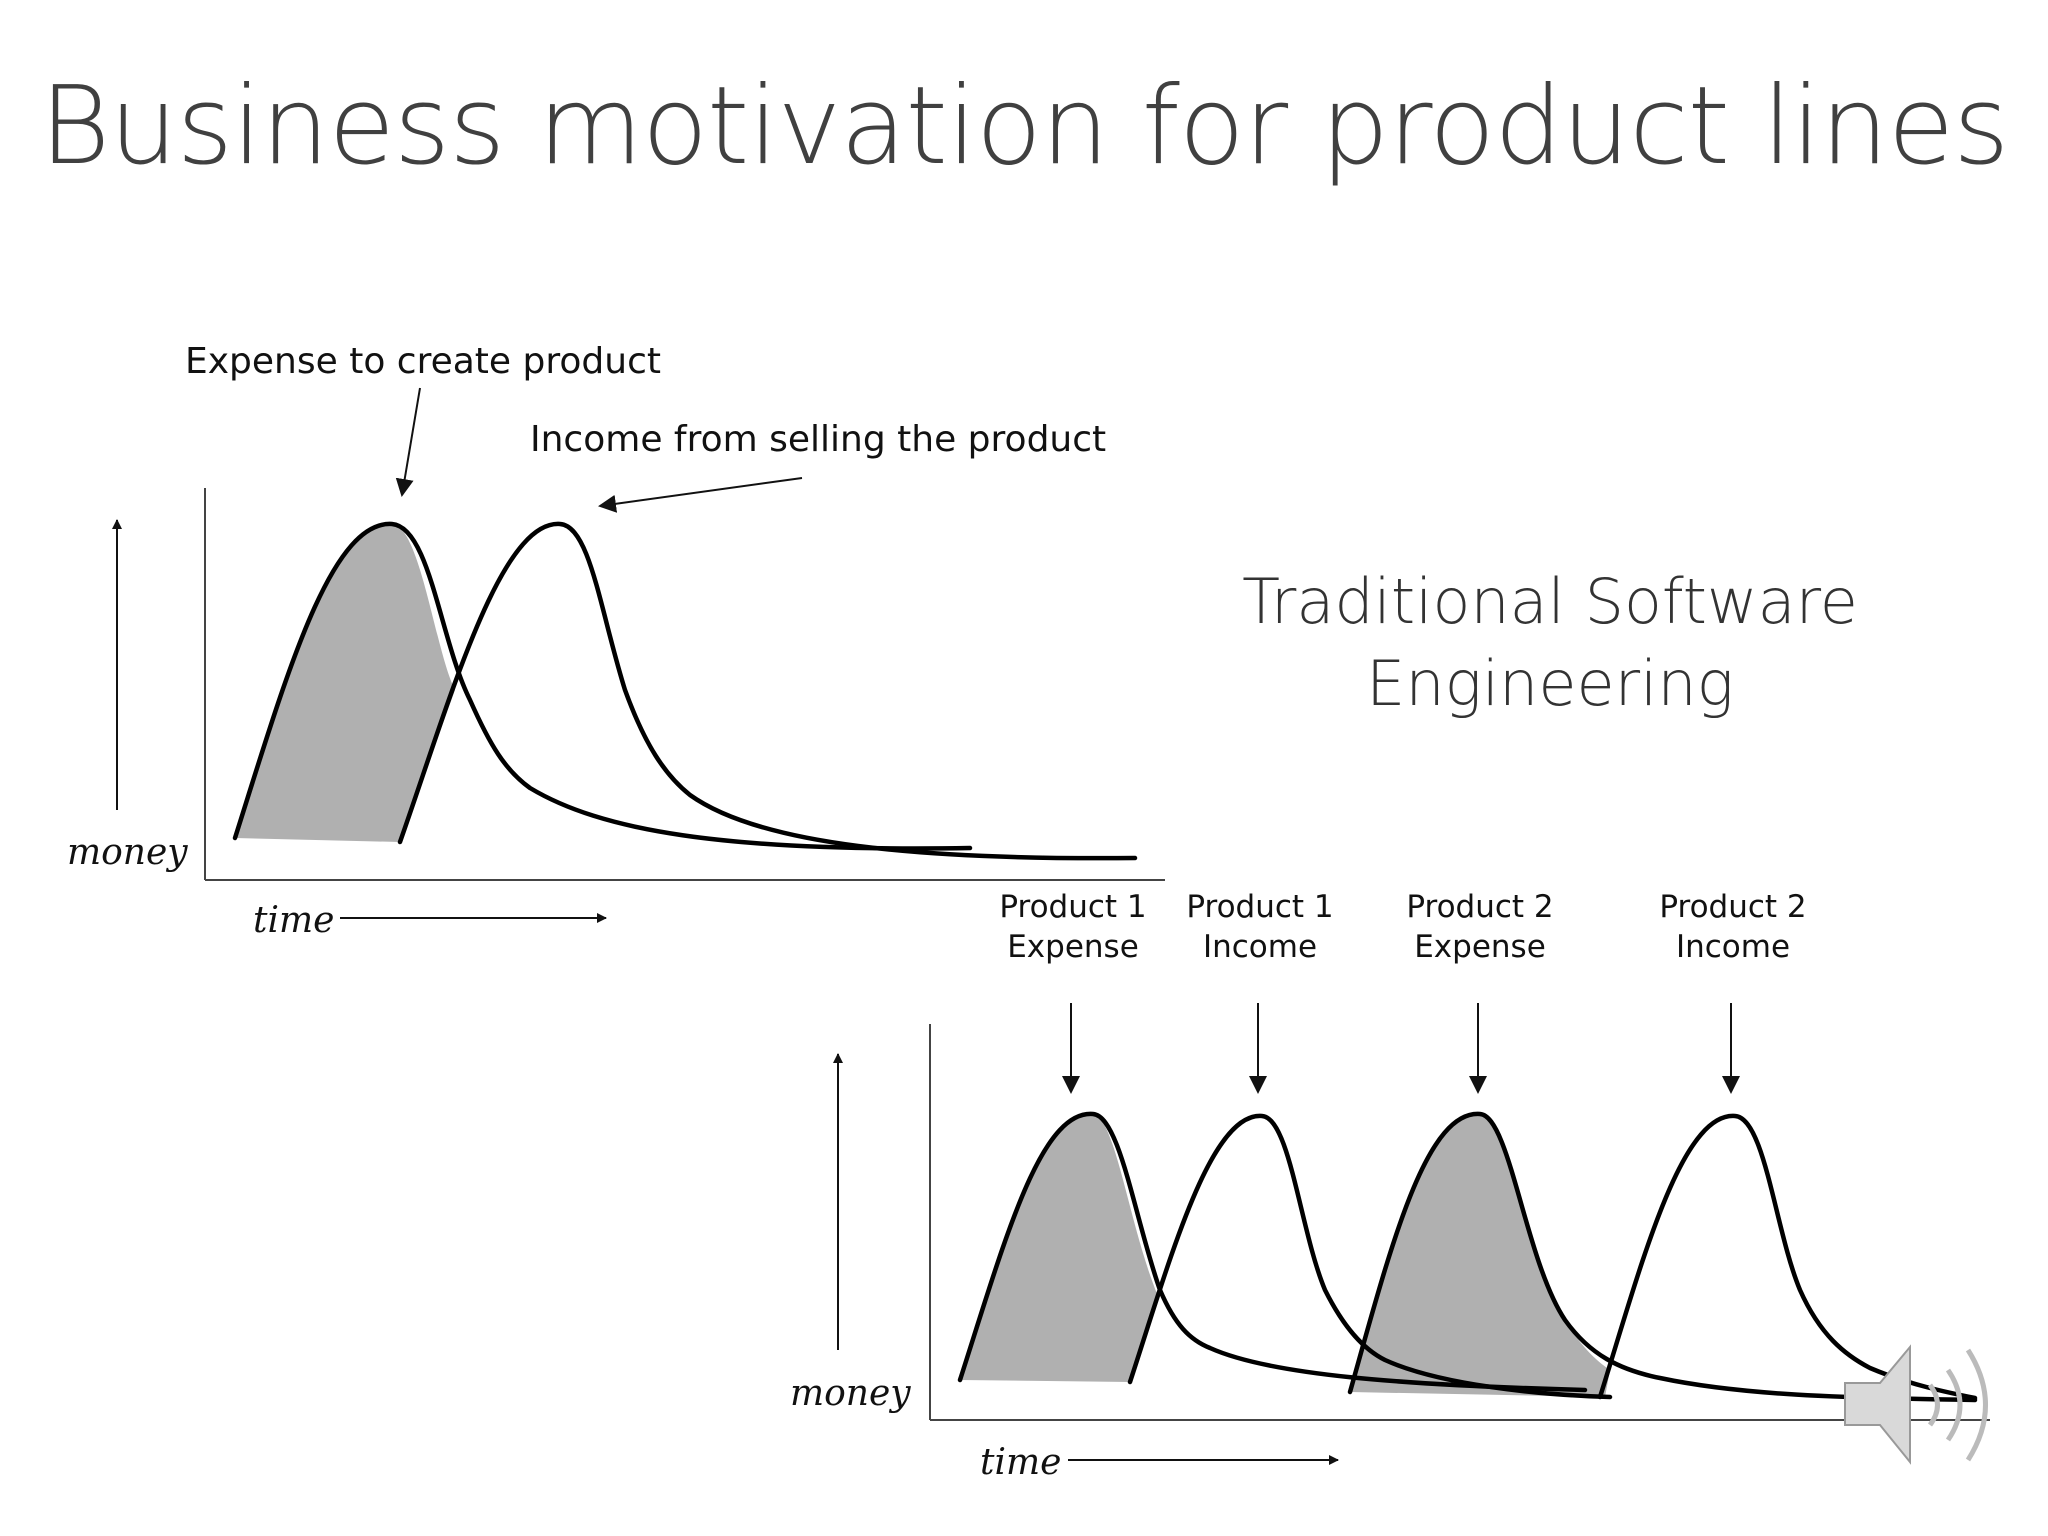 This screenshot has width=2048, height=1536. I want to click on subtitle-line1: Traditional Software, so click(1550, 601).